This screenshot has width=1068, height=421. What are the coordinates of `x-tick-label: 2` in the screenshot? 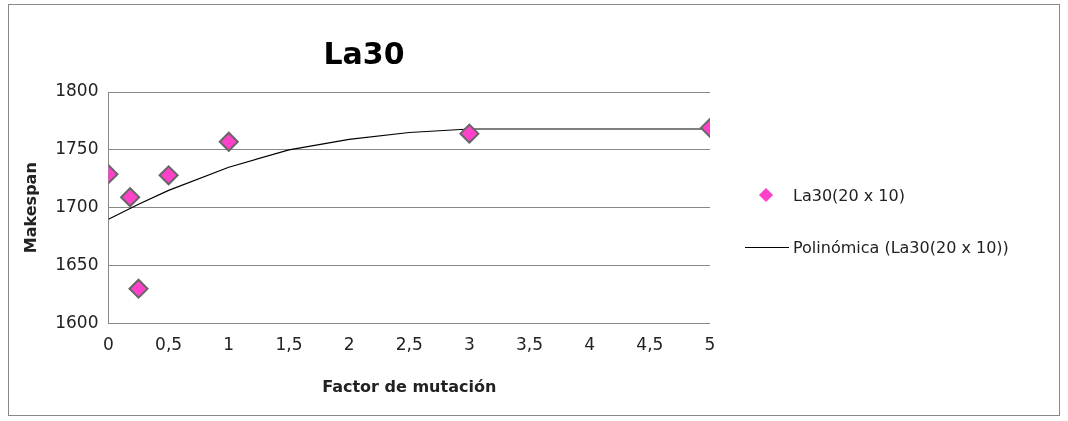 It's located at (349, 344).